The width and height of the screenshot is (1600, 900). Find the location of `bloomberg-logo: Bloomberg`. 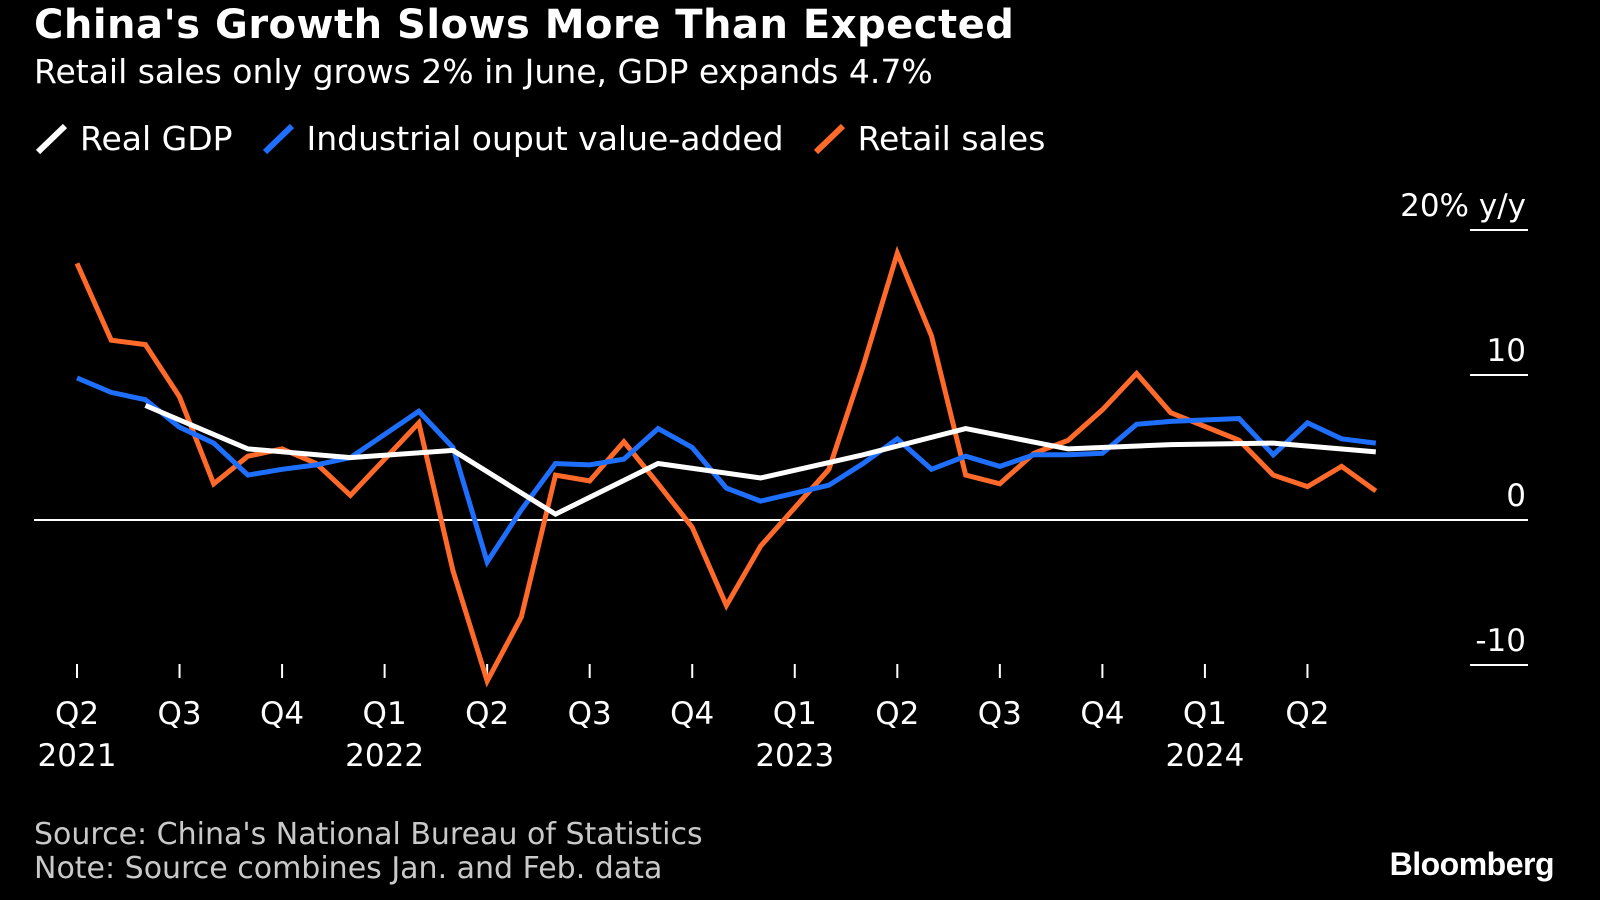

bloomberg-logo: Bloomberg is located at coordinates (1472, 864).